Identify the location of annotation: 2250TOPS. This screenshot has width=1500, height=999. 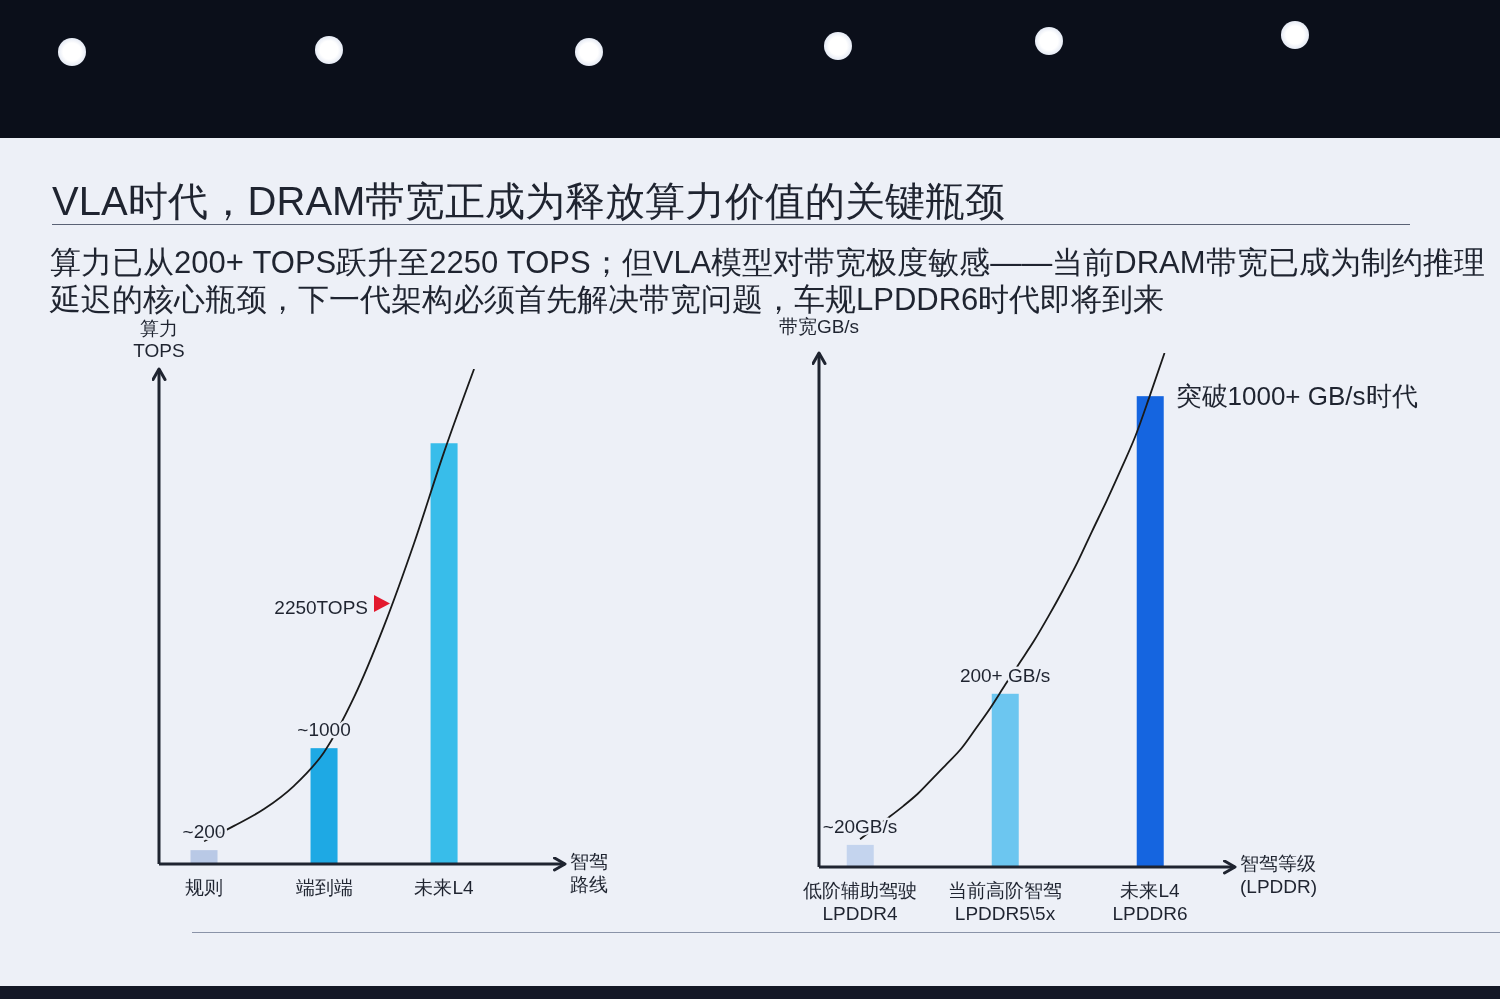
(320, 607).